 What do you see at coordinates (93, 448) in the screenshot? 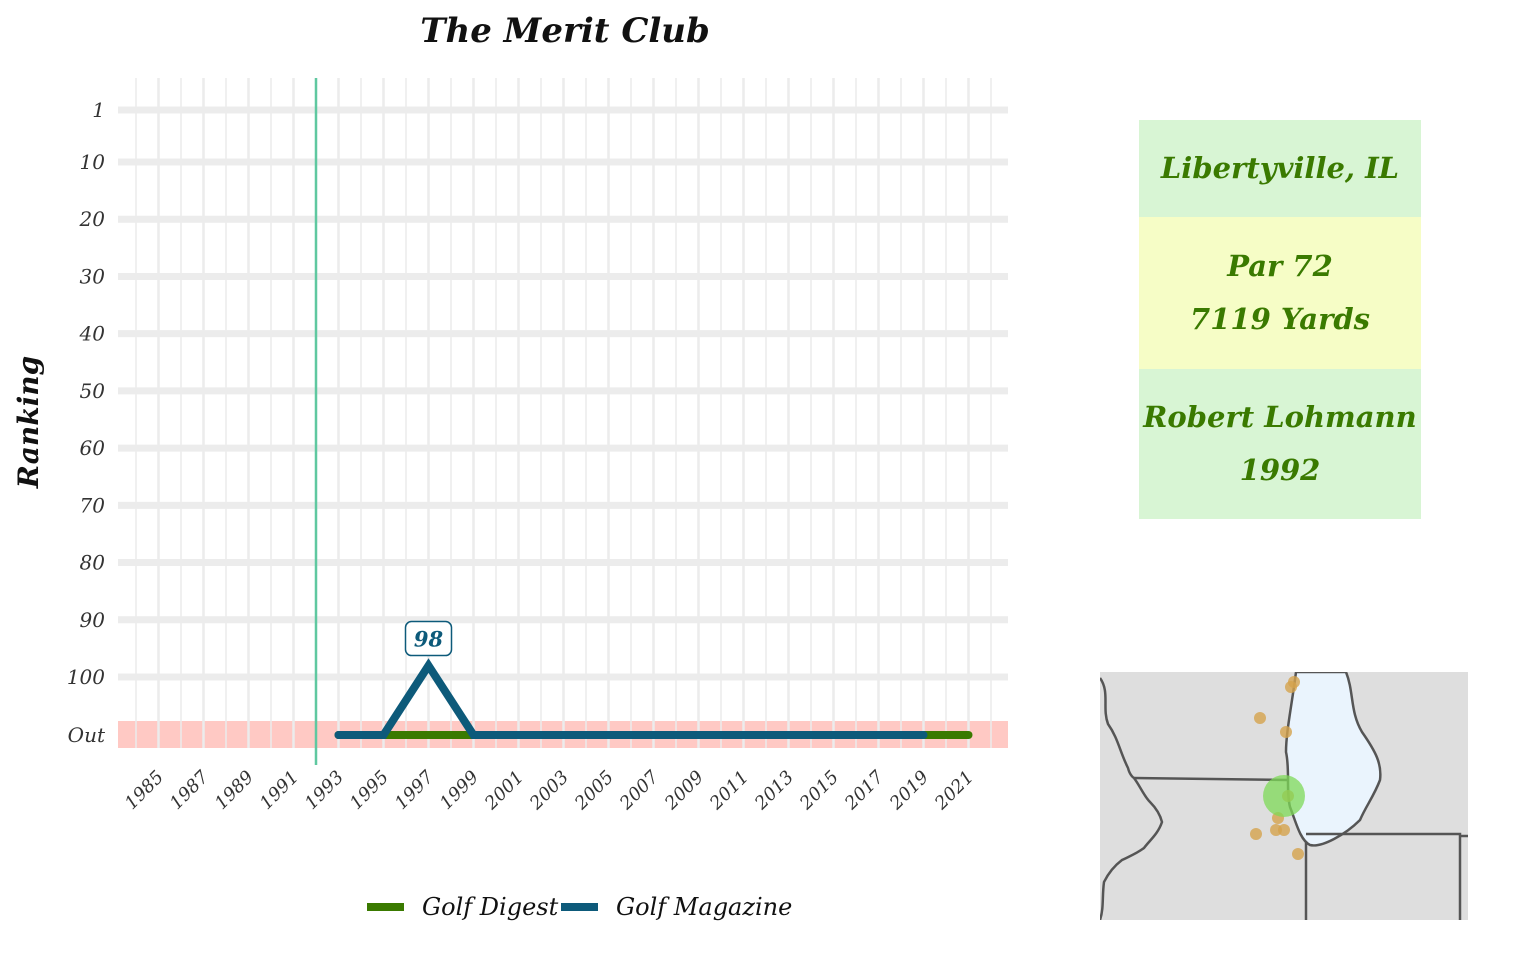
I see `y-tick-label: 60` at bounding box center [93, 448].